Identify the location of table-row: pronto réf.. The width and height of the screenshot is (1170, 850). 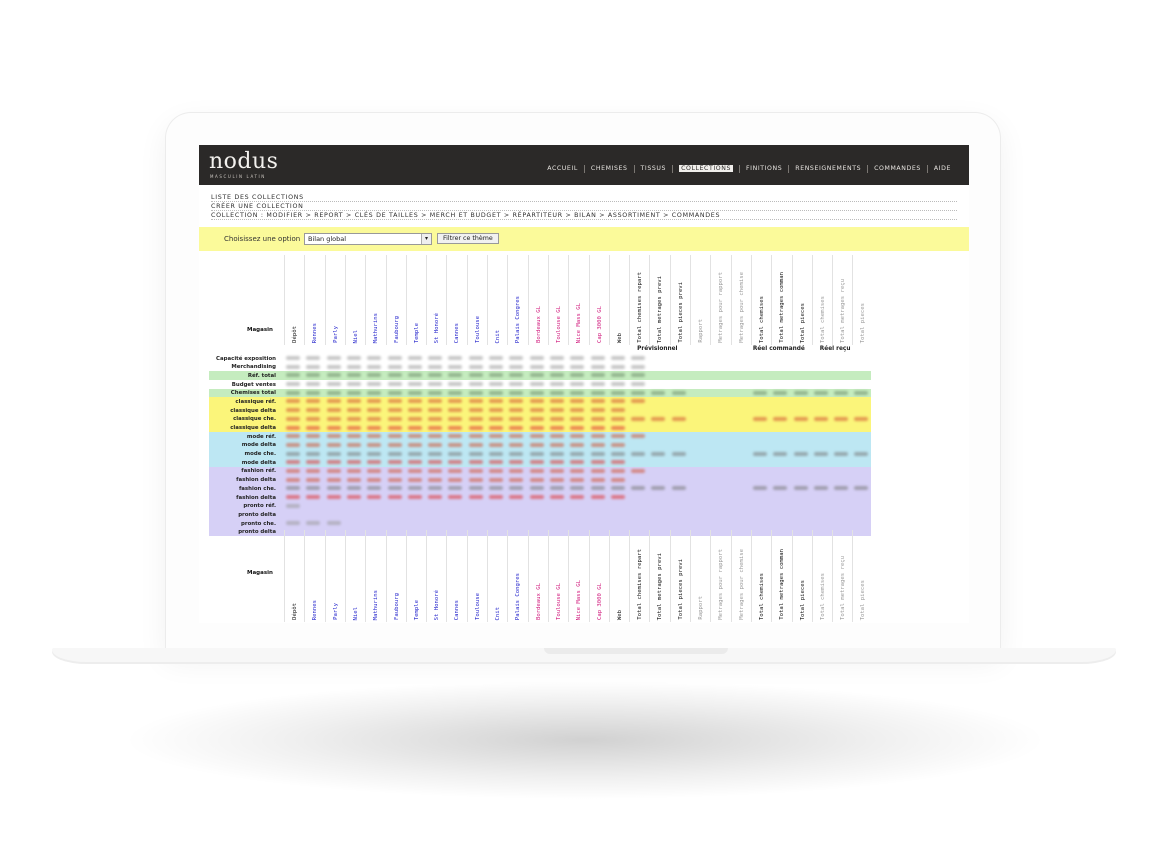
(541, 506).